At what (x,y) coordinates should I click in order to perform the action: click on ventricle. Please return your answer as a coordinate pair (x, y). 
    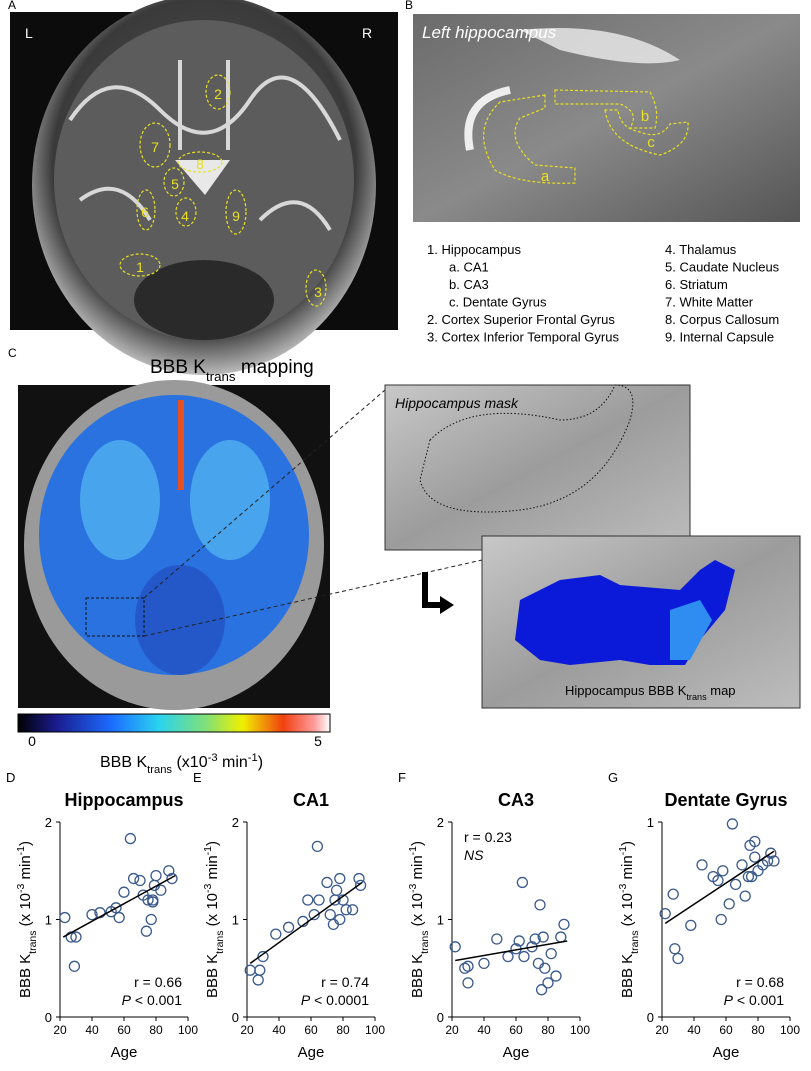
    Looking at the image, I should click on (202, 177).